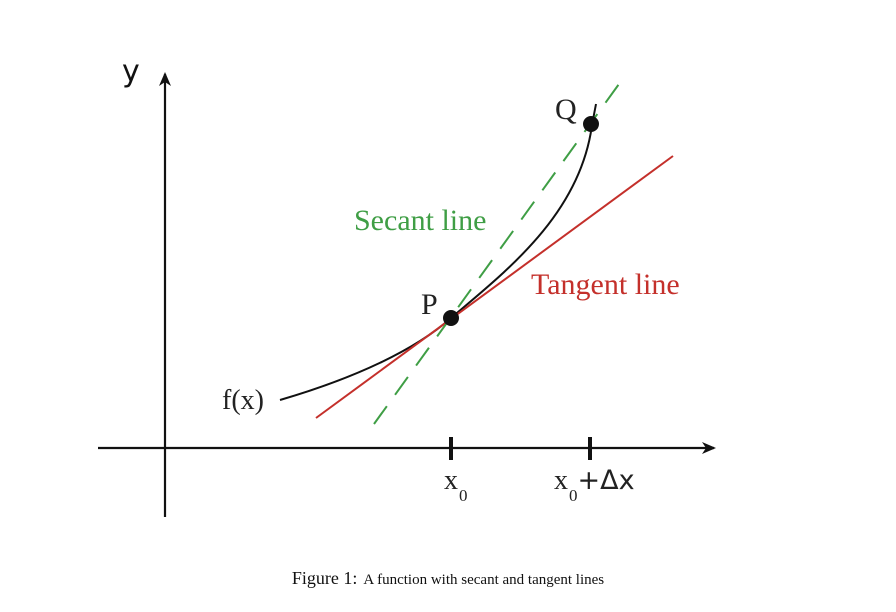 The width and height of the screenshot is (896, 612). What do you see at coordinates (131, 71) in the screenshot?
I see `y-axis-label: y` at bounding box center [131, 71].